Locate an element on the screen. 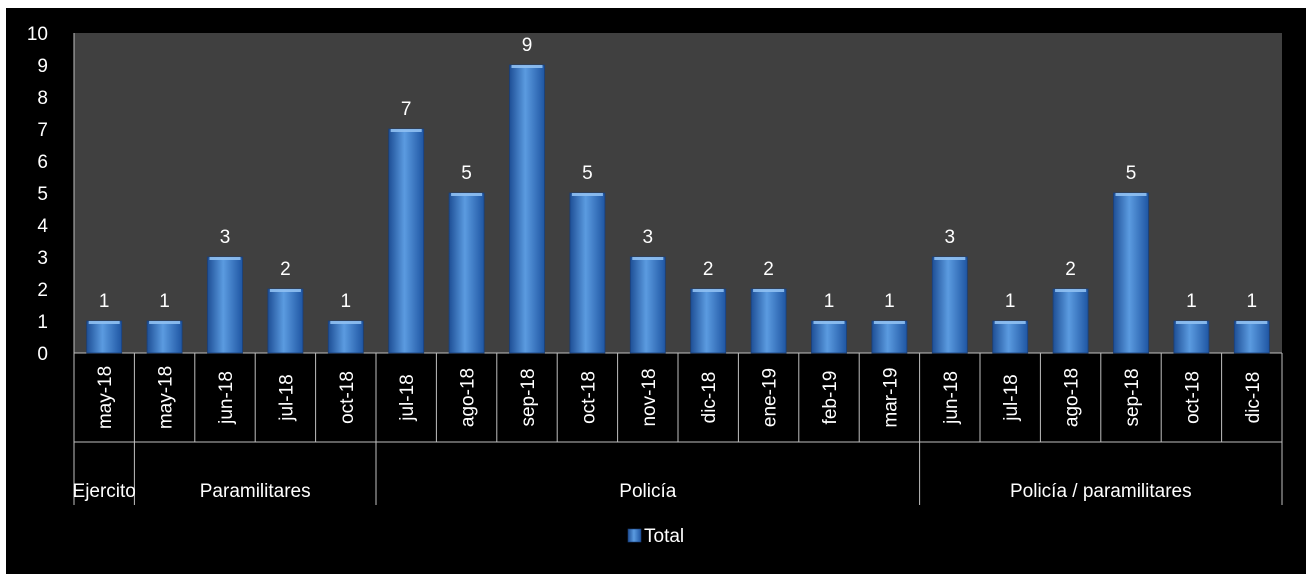  data-label: 9 is located at coordinates (527, 45).